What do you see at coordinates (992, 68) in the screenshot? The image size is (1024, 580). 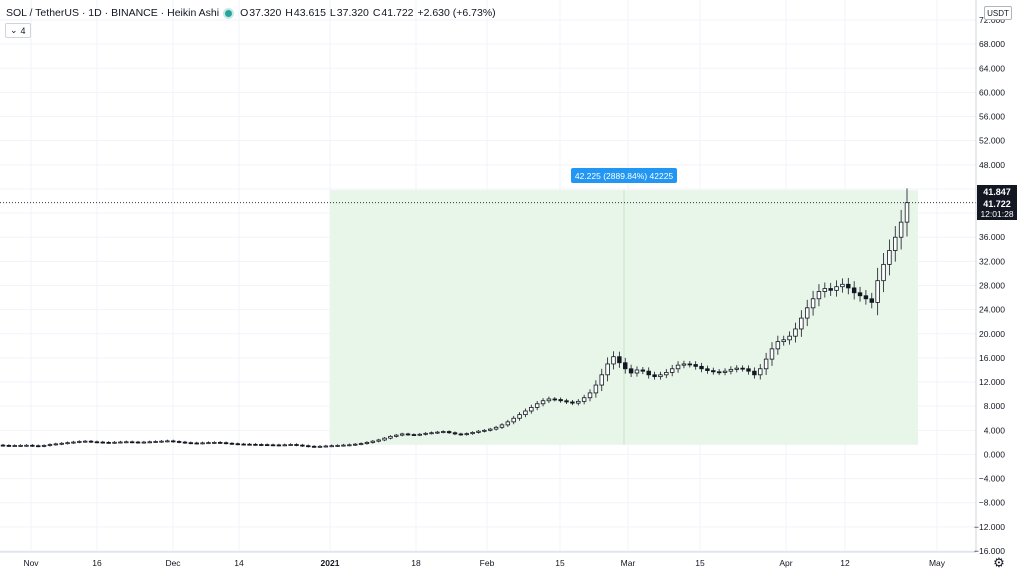 I see `price-tick-label: 64.000` at bounding box center [992, 68].